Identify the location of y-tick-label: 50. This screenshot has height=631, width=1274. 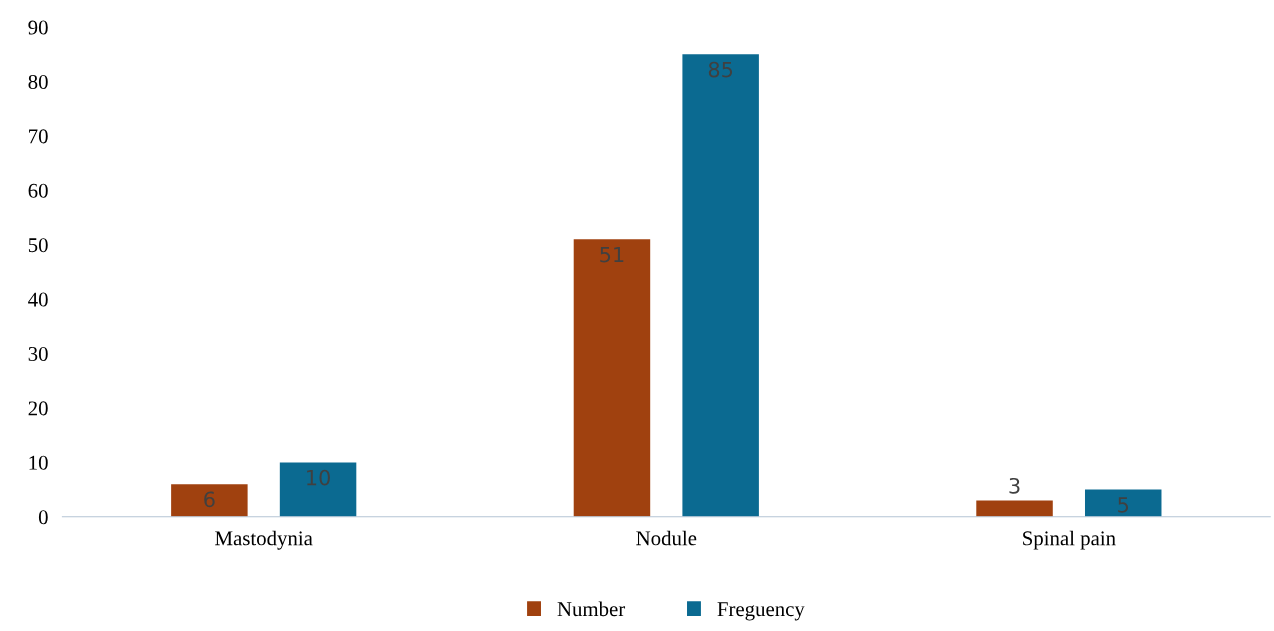
(38, 245).